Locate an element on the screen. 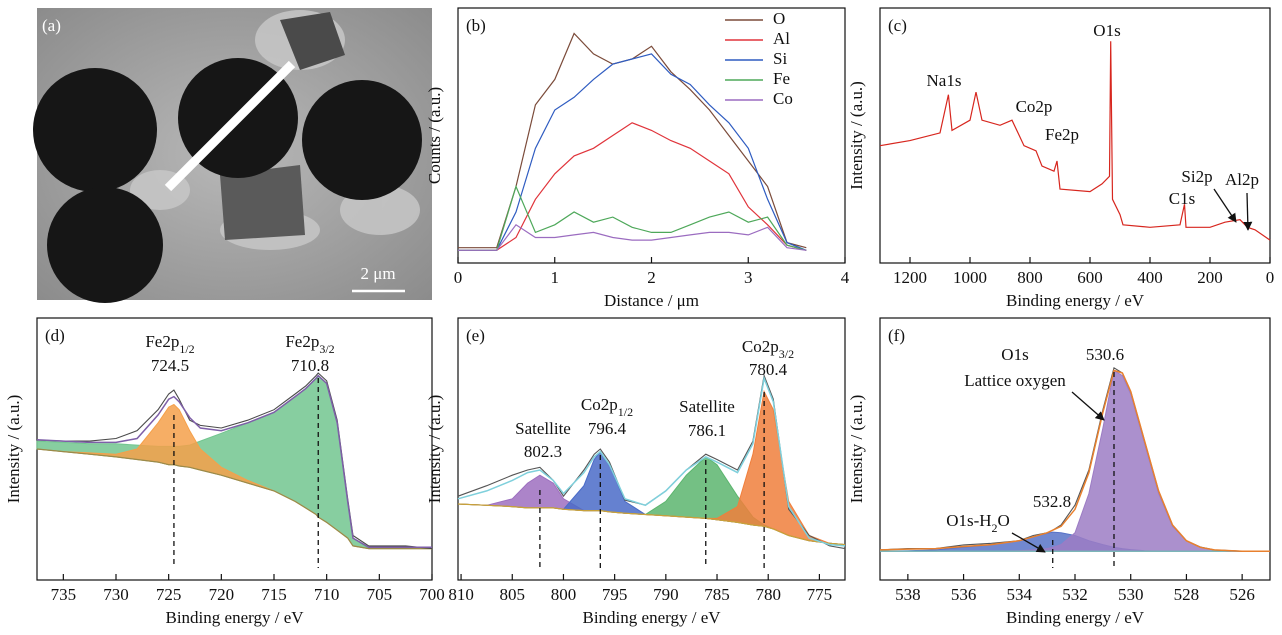 The width and height of the screenshot is (1282, 635). x-tick-label: 805 is located at coordinates (513, 594).